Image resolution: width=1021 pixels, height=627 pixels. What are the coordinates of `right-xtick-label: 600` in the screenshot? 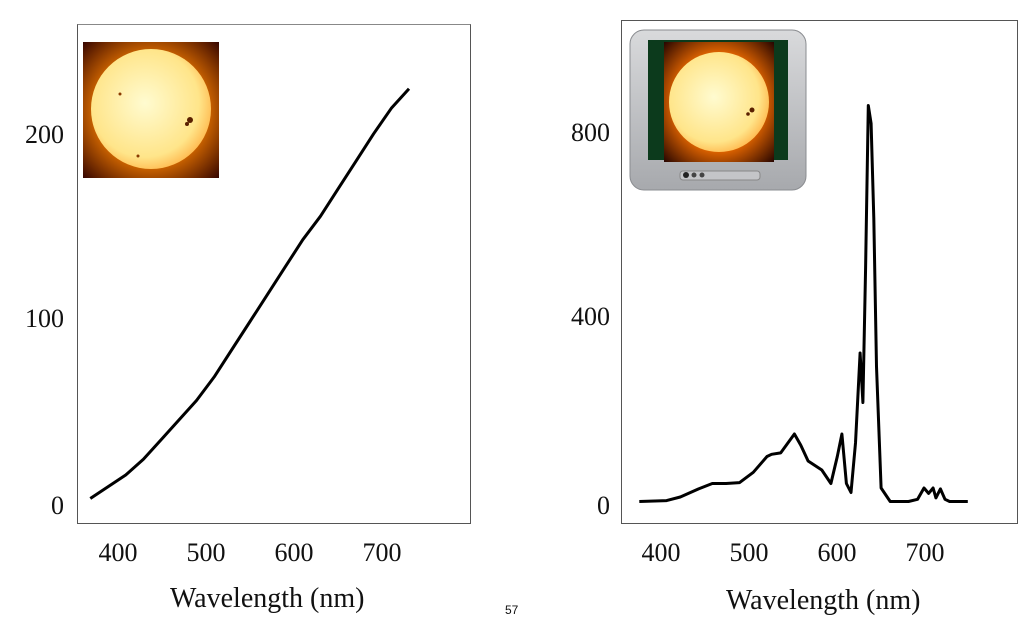 It's located at (837, 552).